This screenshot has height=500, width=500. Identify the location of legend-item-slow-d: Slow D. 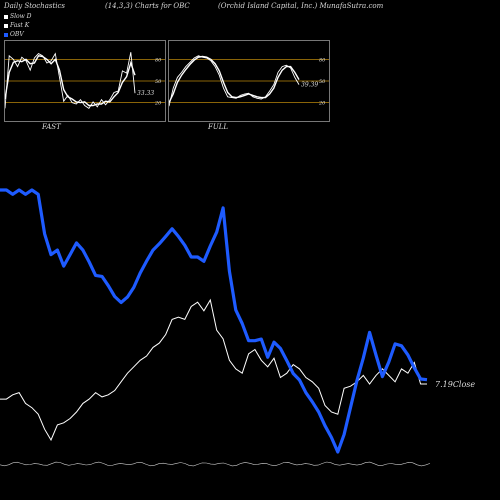
(18, 16).